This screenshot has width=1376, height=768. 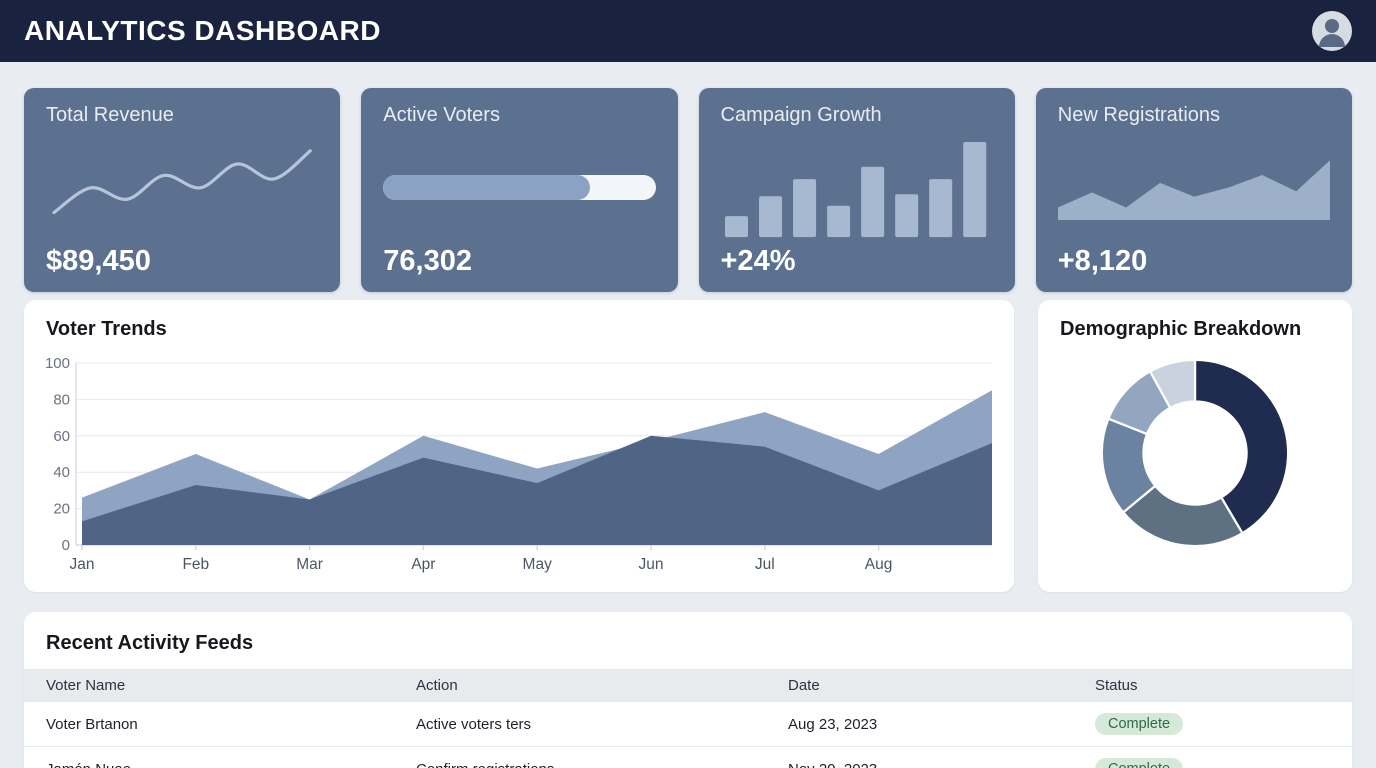 What do you see at coordinates (61, 399) in the screenshot?
I see `svg-text: 80` at bounding box center [61, 399].